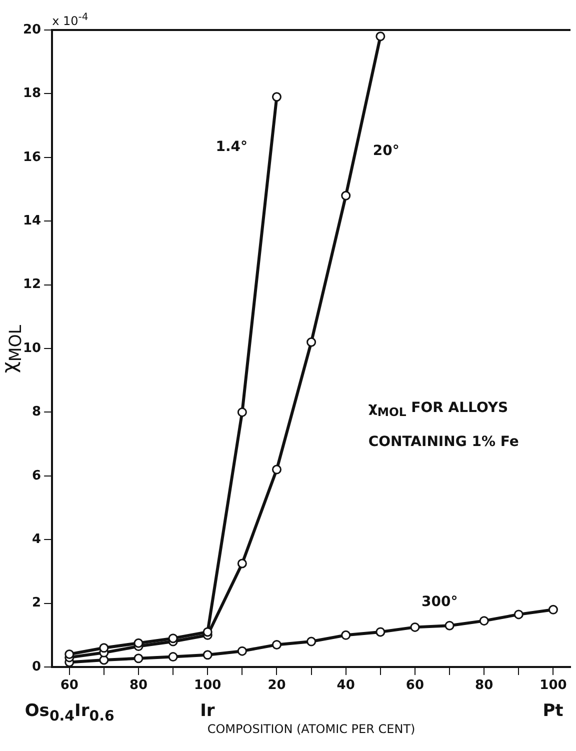 This screenshot has height=751, width=576. I want to click on text: χ$_{MOL}$ FOR ALLOYS CONTAINING 1% Fe, so click(443, 425).